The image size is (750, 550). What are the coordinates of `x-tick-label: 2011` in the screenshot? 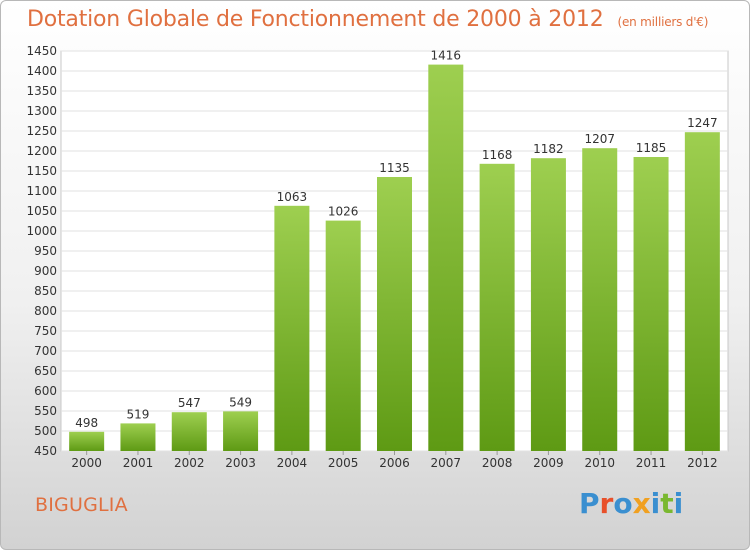 It's located at (651, 463).